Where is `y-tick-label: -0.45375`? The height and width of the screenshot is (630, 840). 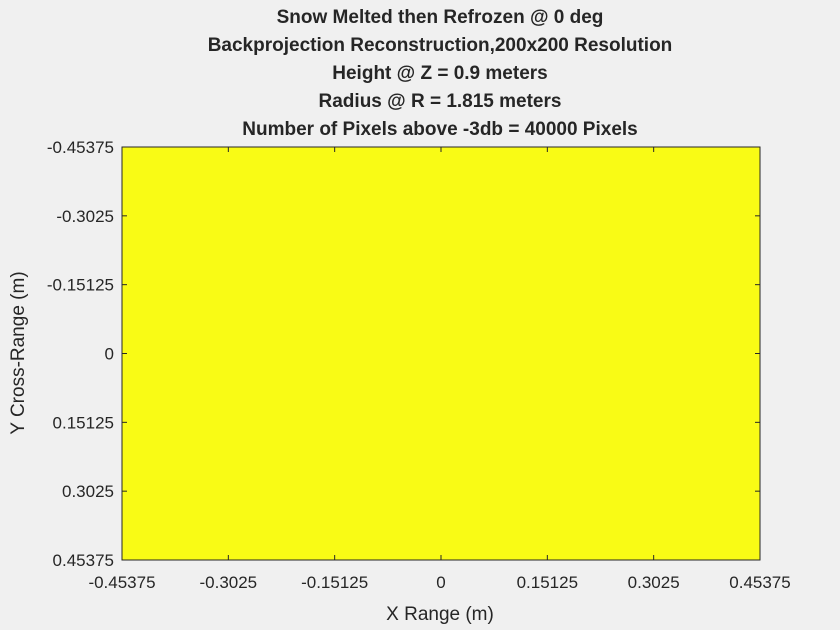
y-tick-label: -0.45375 is located at coordinates (80, 147).